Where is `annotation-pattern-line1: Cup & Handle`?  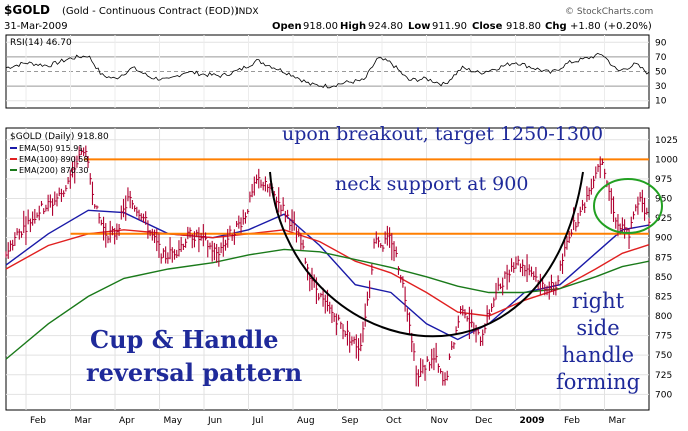
annotation-pattern-line1: Cup & Handle is located at coordinates (184, 339).